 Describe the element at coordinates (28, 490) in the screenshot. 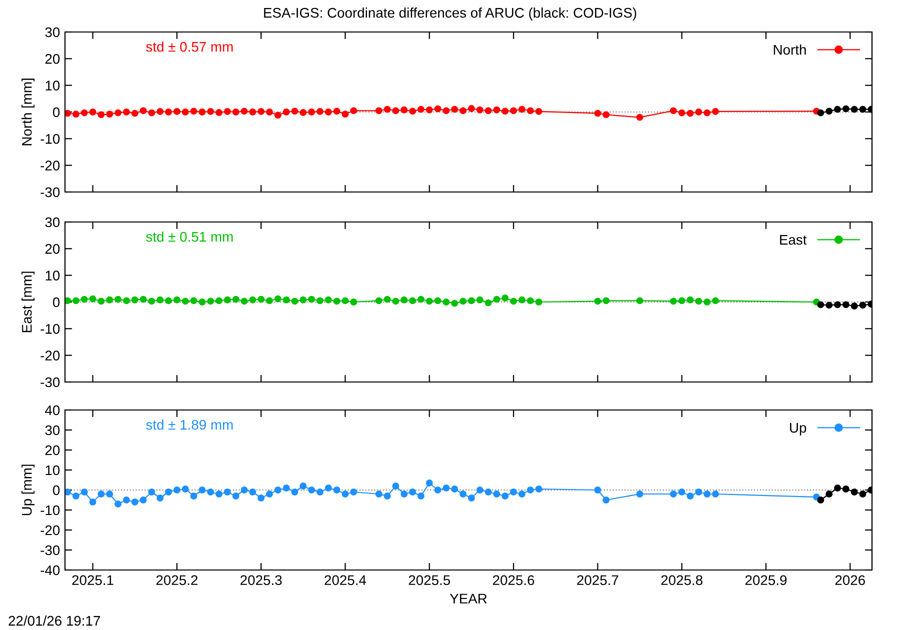

I see `y-axis-title: Up [mm]` at that location.